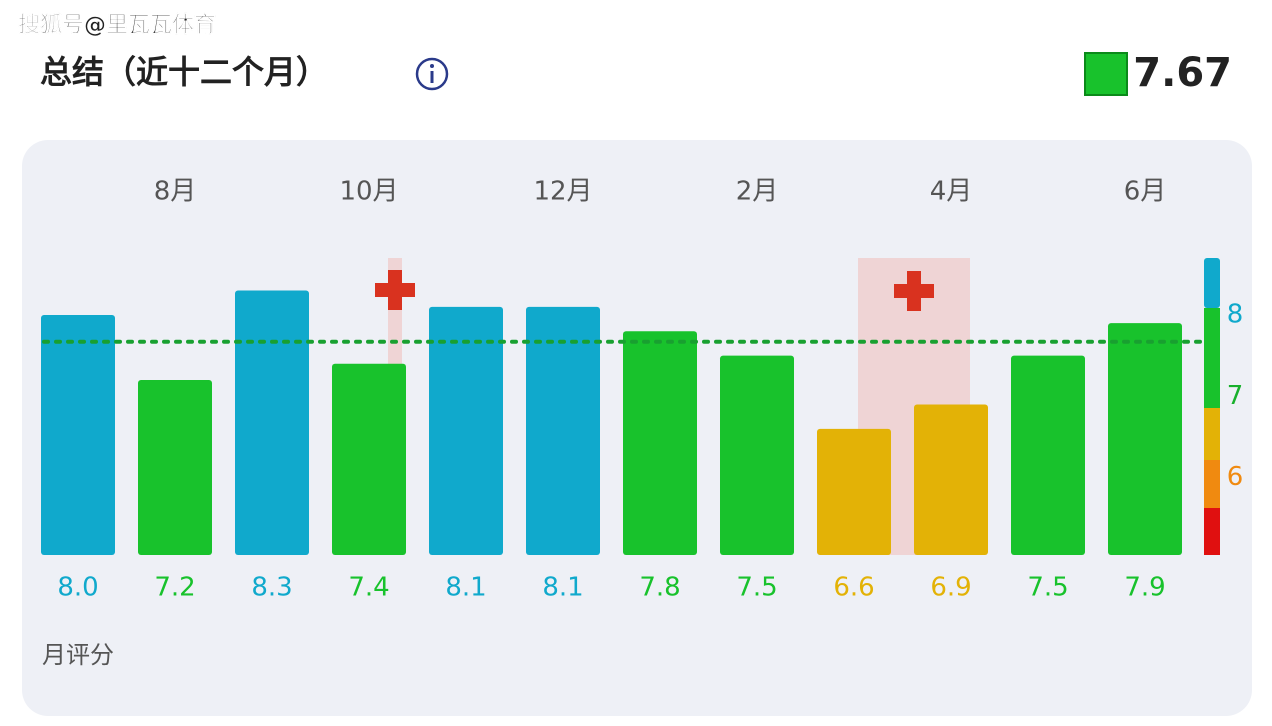 The image size is (1272, 726). I want to click on x-tick-label: 6月, so click(1145, 192).